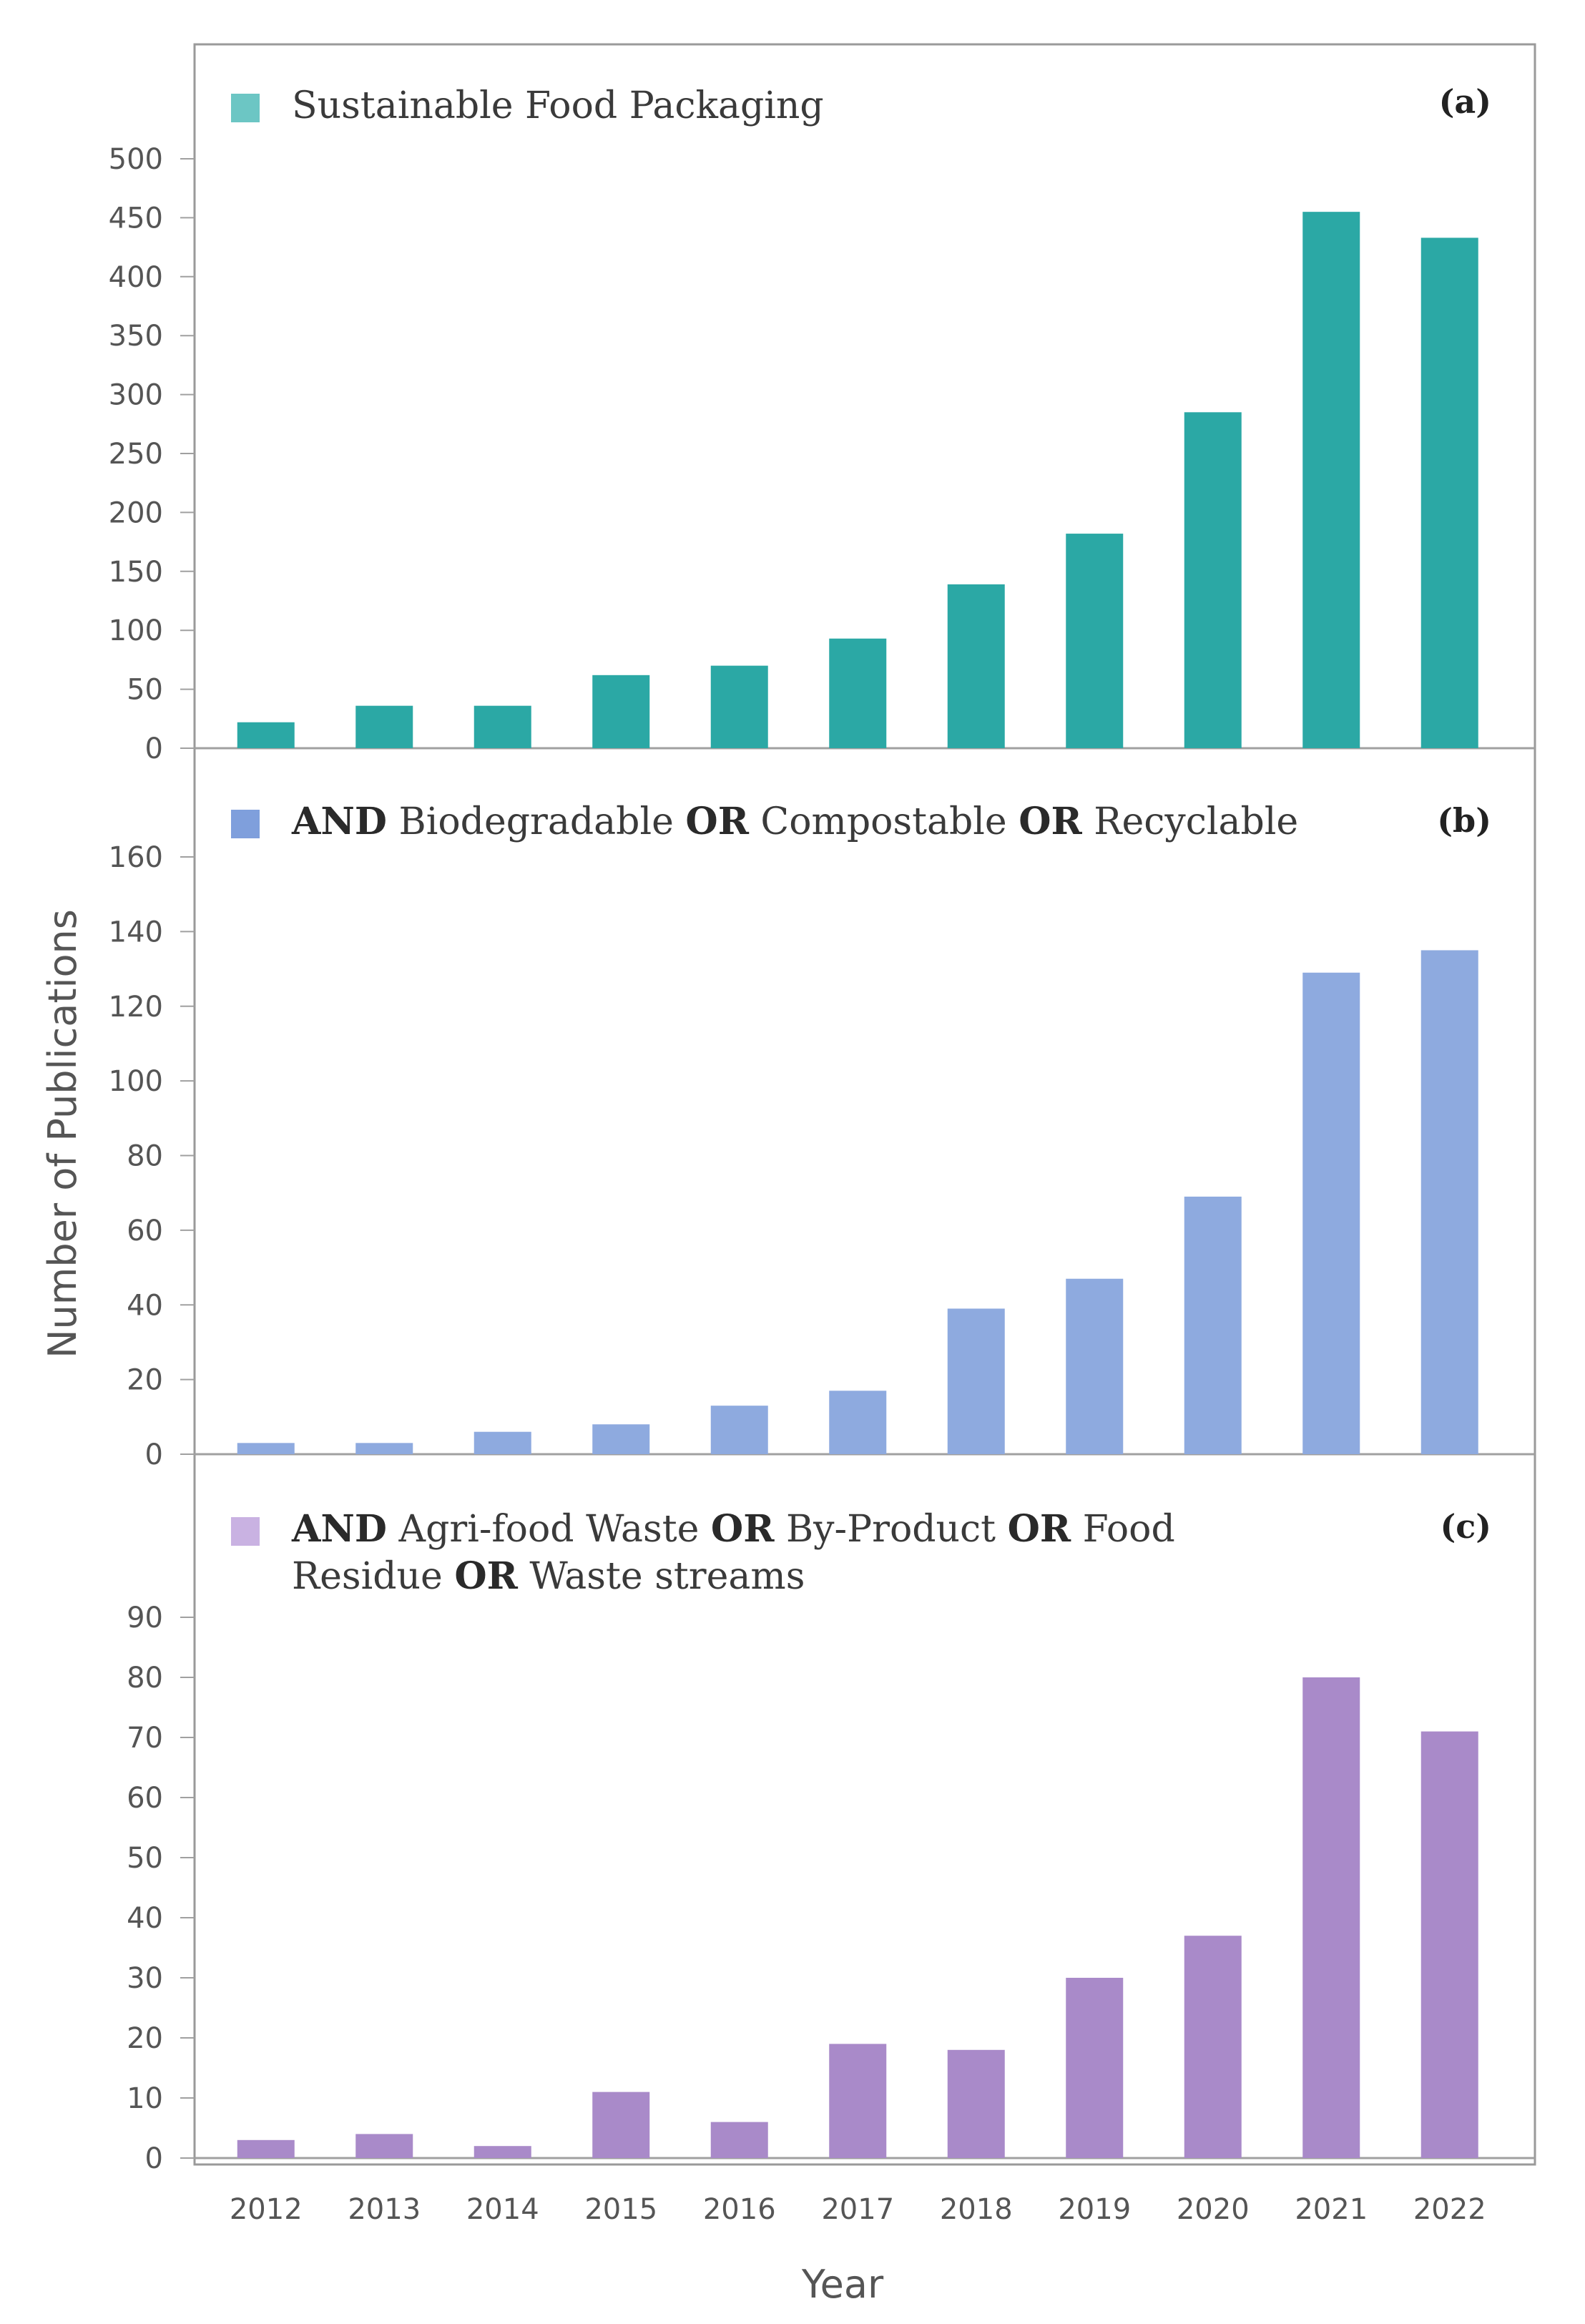  What do you see at coordinates (136, 396) in the screenshot?
I see `y-tick-label: 300` at bounding box center [136, 396].